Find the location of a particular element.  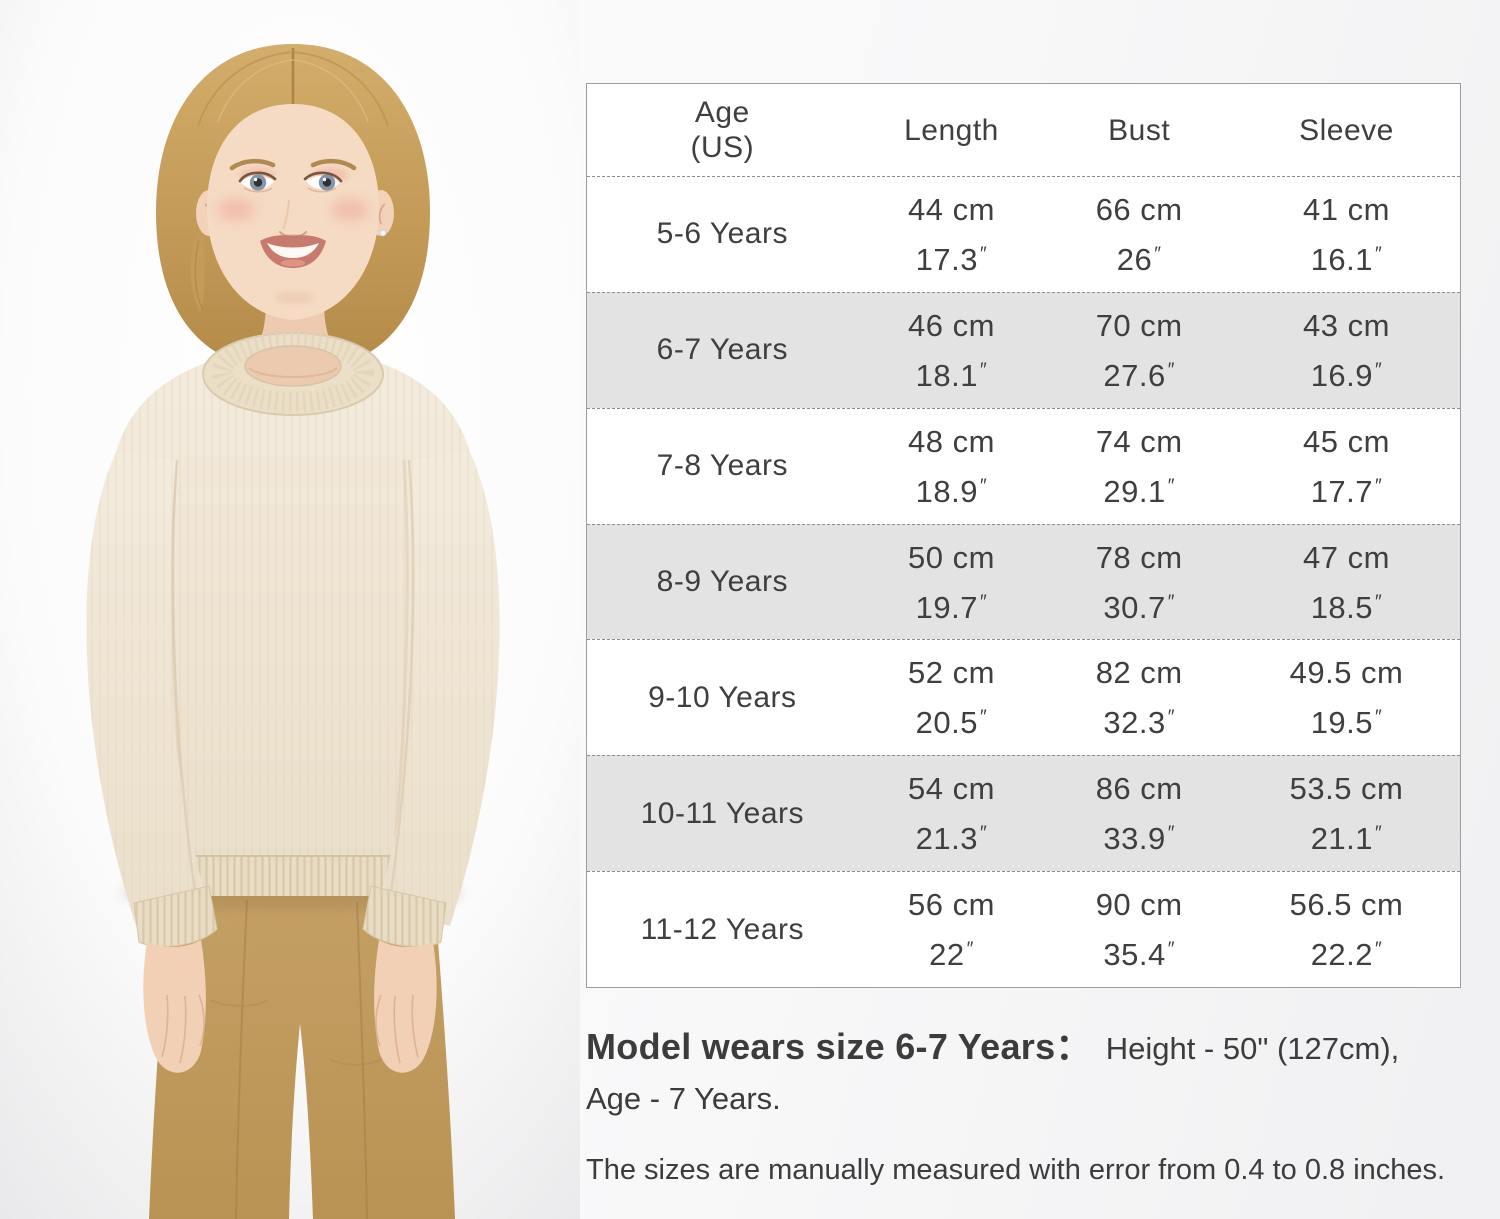

bust-cell: 86 cm 33.9 ″ is located at coordinates (1139, 814).